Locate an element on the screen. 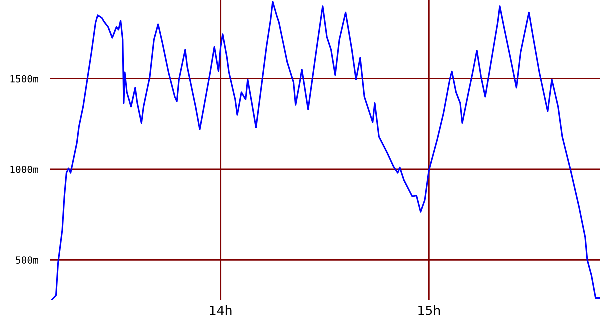 The image size is (600, 330). y-tick-label: 1500m is located at coordinates (24, 79).